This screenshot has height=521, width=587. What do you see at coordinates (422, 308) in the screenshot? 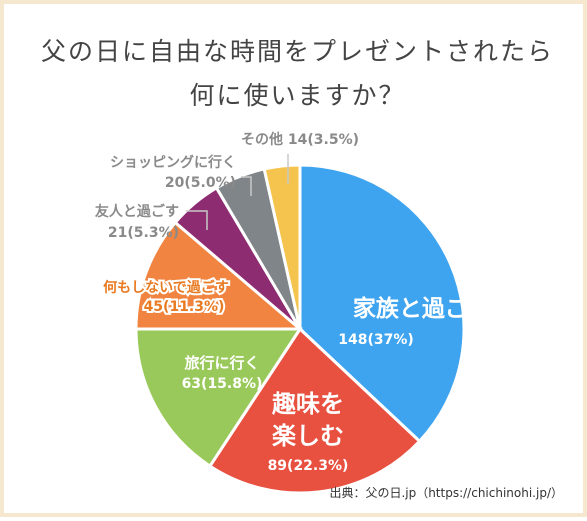
I see `slice-label-family: 家族と過ごす` at bounding box center [422, 308].